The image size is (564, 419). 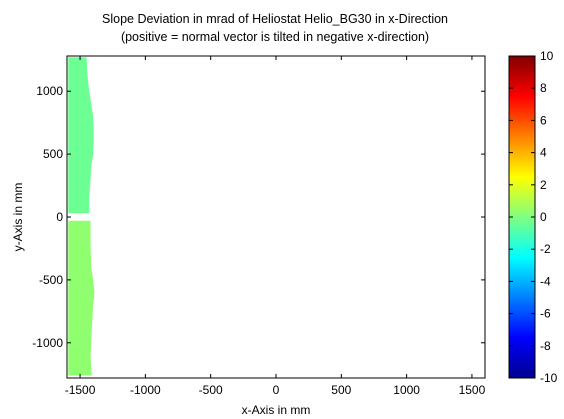 I want to click on x-tick-label: 1500, so click(x=472, y=390).